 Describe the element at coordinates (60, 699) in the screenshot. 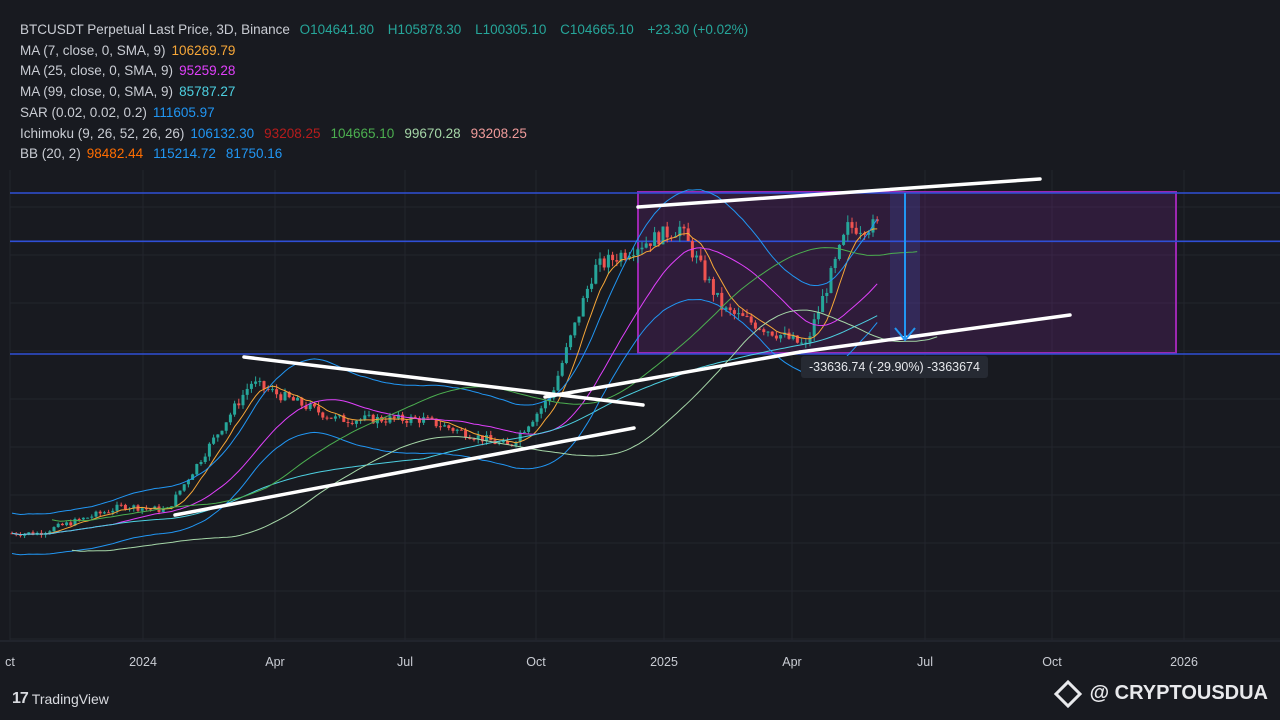

I see `tradingview-brand: 17 TradingView` at that location.